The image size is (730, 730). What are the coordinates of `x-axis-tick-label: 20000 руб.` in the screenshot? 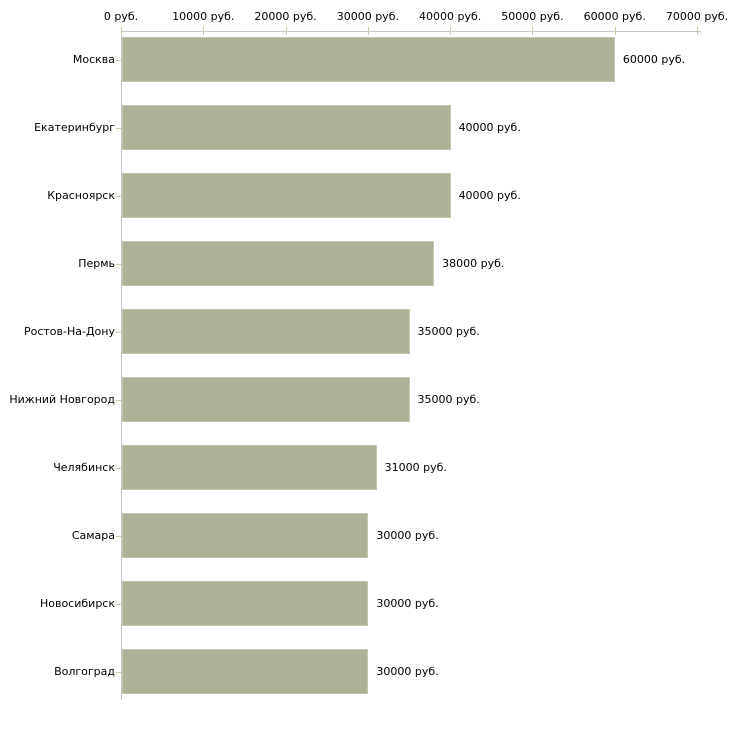 It's located at (285, 16).